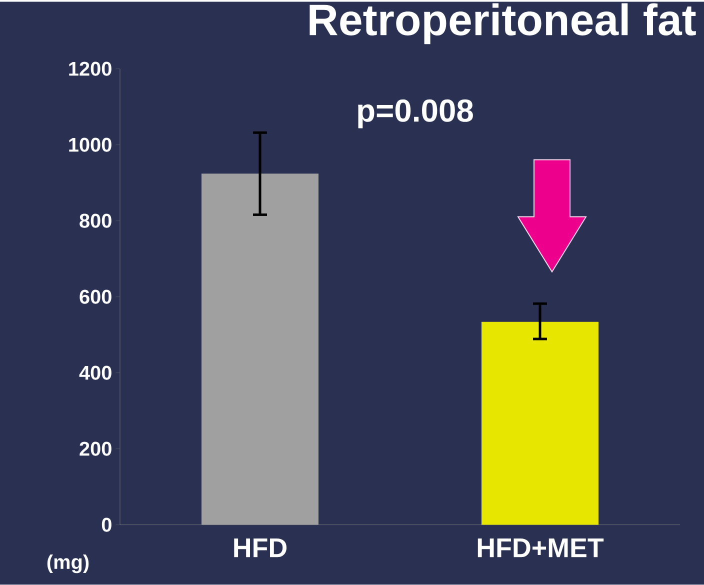 This screenshot has width=704, height=585. Describe the element at coordinates (503, 23) in the screenshot. I see `chart-title: Retroperitoneal fat` at that location.